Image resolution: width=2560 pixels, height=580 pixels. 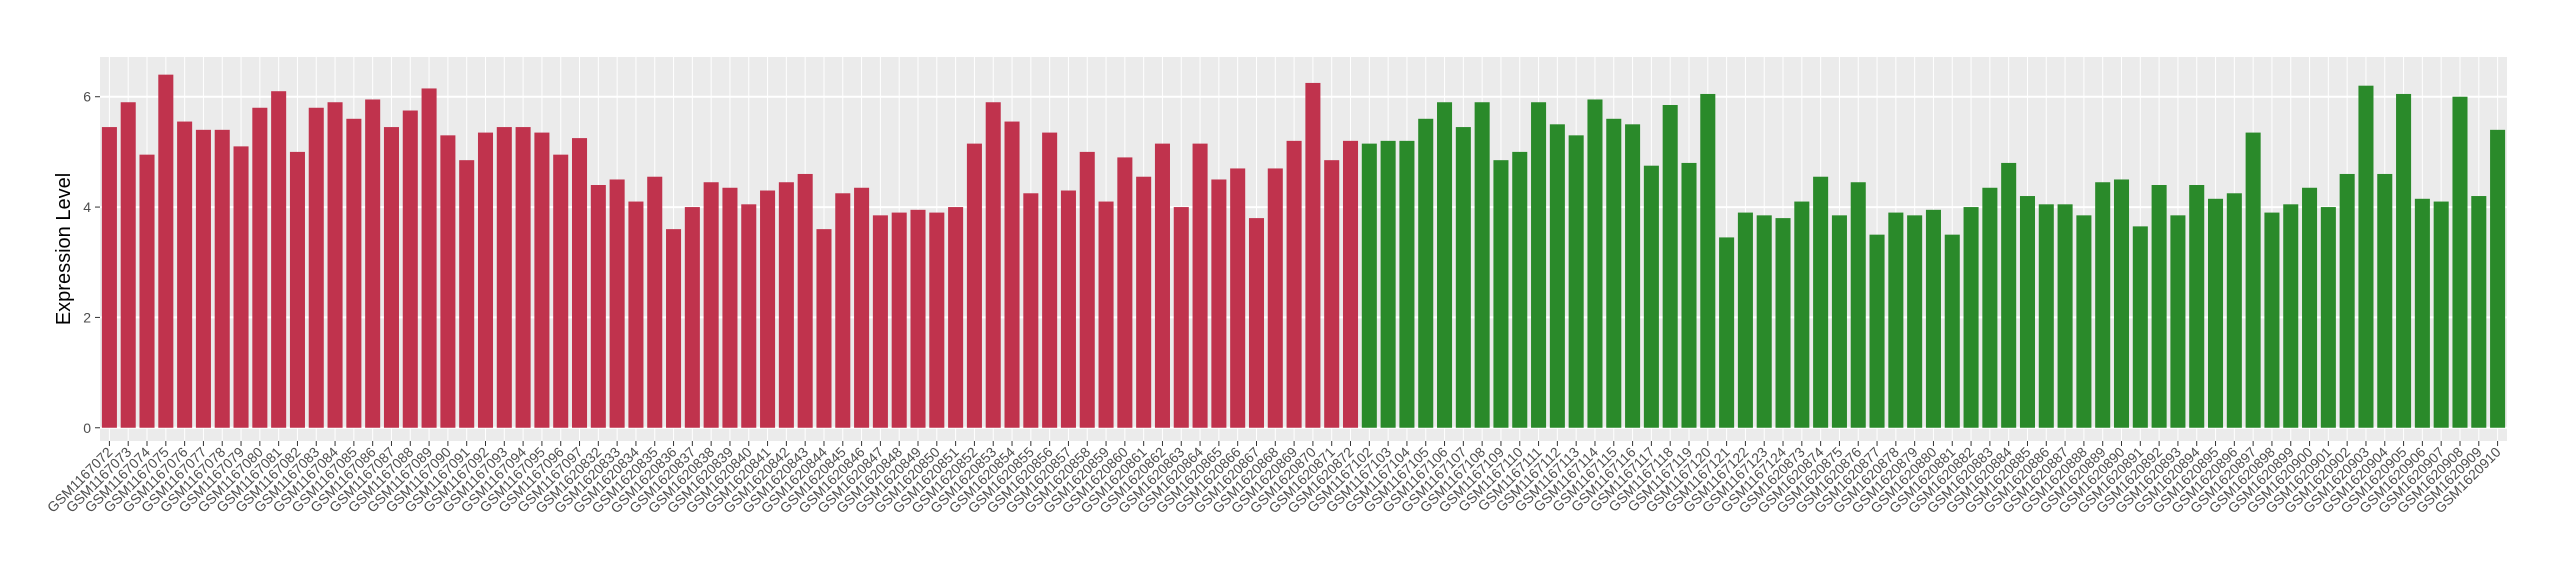 I want to click on y-tick-label: 6, so click(x=87, y=97).